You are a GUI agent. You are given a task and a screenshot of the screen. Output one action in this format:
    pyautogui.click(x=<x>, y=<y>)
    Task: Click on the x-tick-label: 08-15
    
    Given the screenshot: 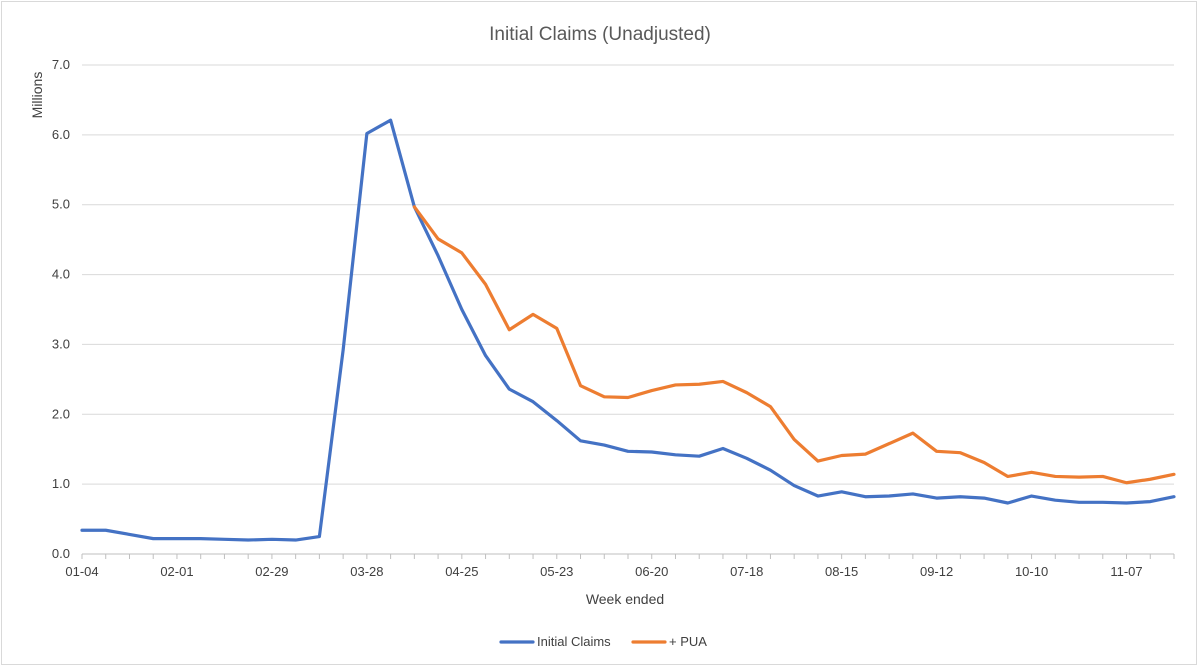 What is the action you would take?
    pyautogui.click(x=841, y=571)
    